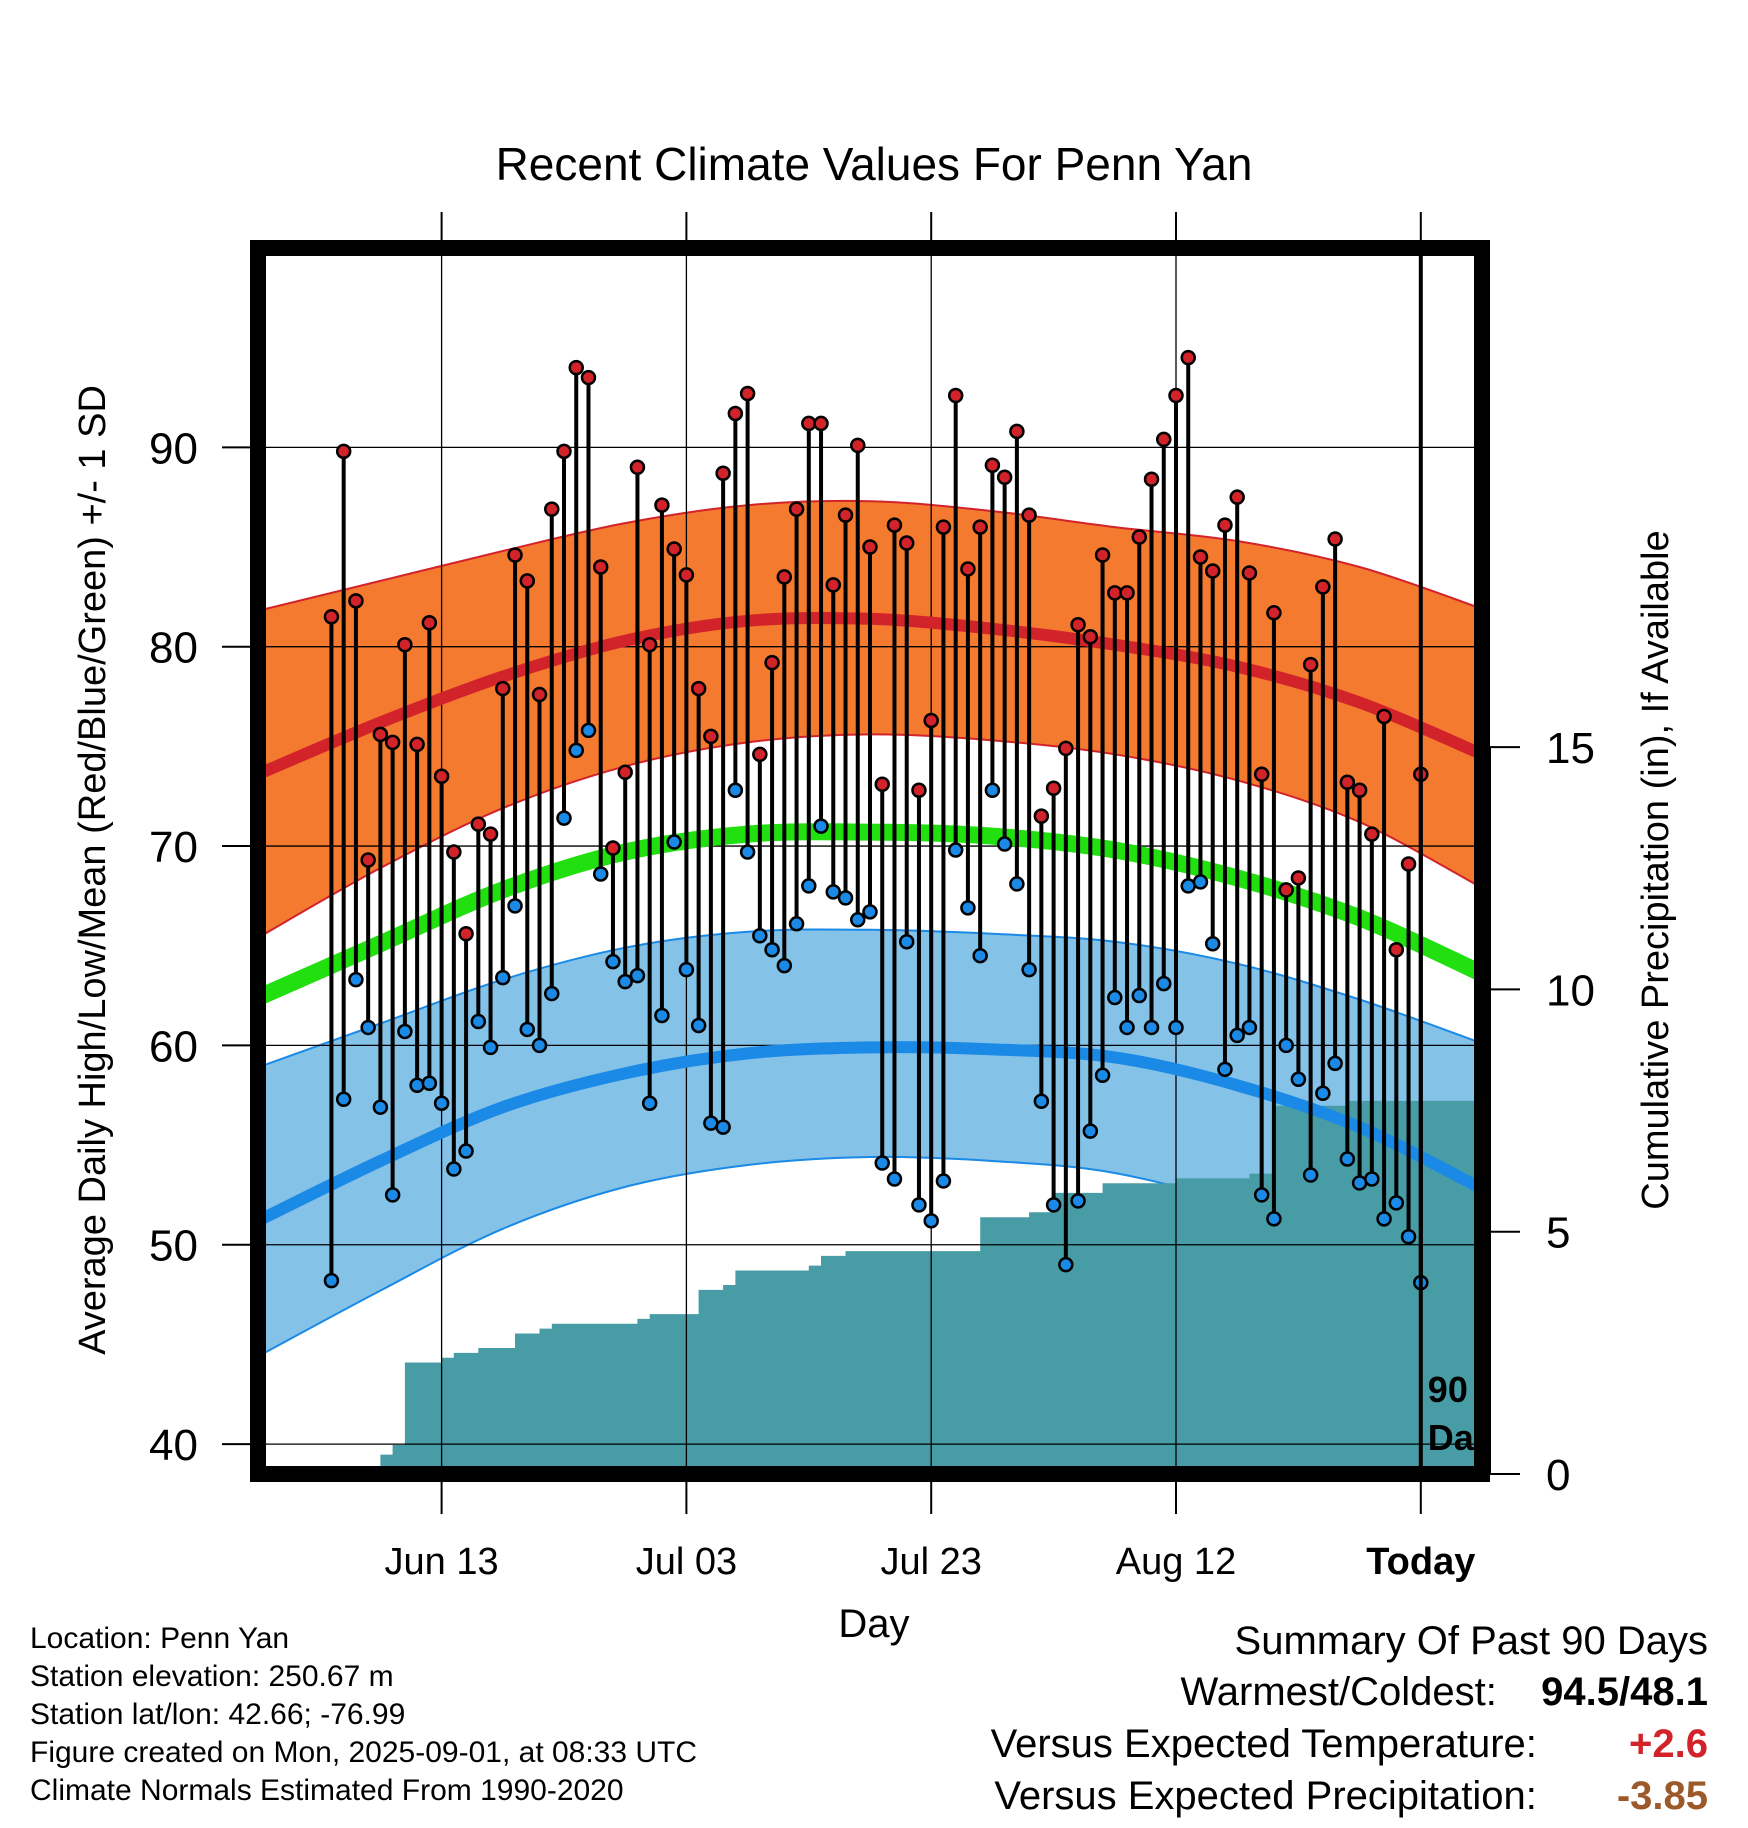 The image size is (1748, 1828). I want to click on summary-precip-label: Versus Expected Precipitation:, so click(1265, 1796).